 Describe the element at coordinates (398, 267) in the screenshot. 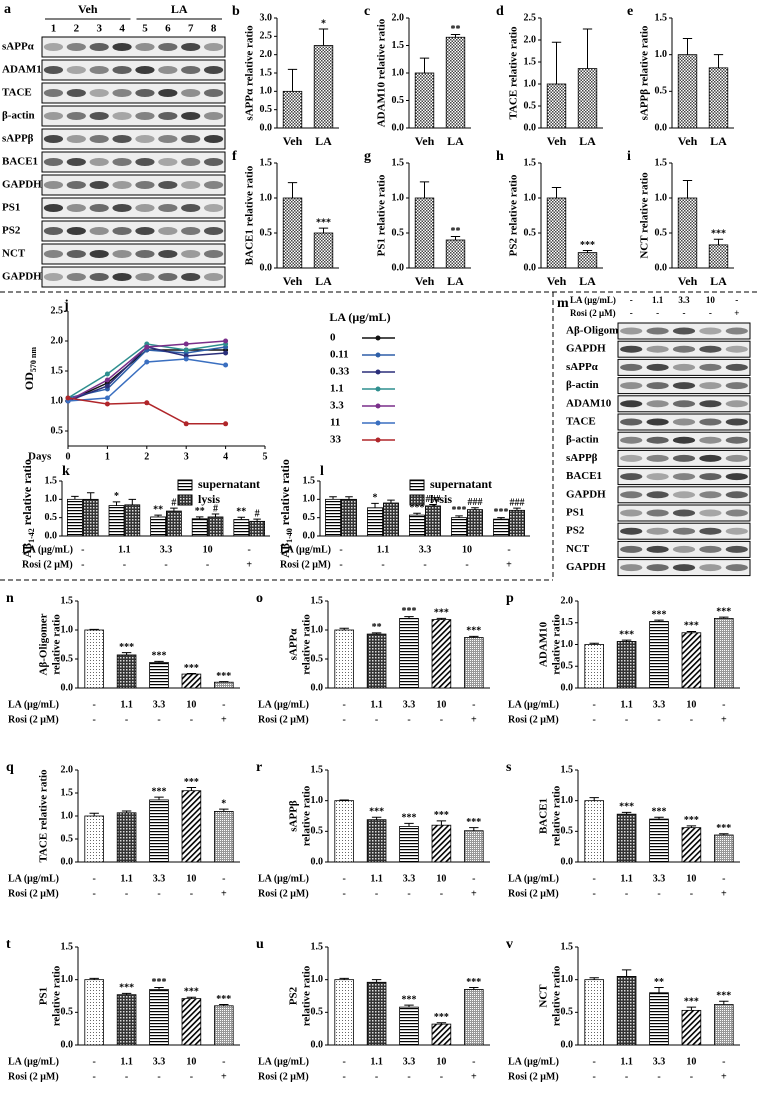

I see `y-tick-label: 0.0` at that location.